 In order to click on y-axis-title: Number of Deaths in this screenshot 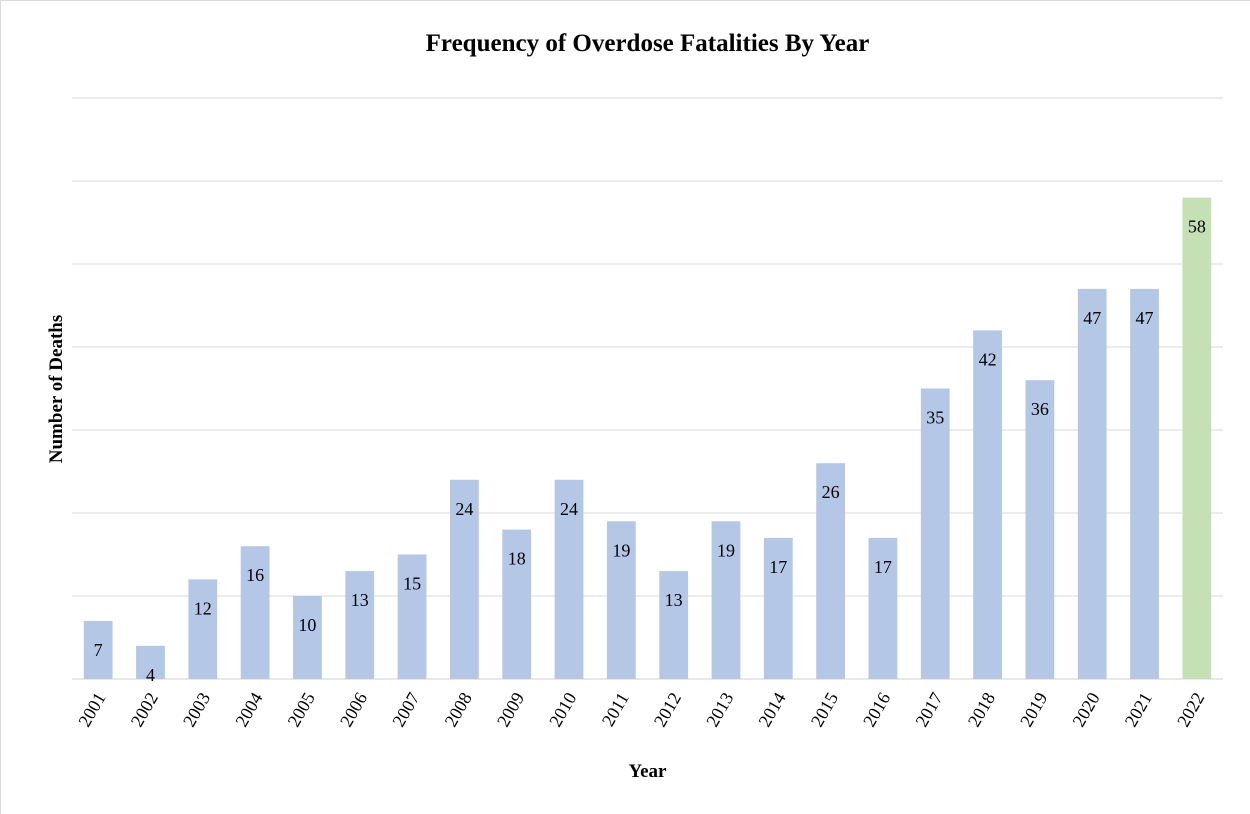, I will do `click(56, 389)`.